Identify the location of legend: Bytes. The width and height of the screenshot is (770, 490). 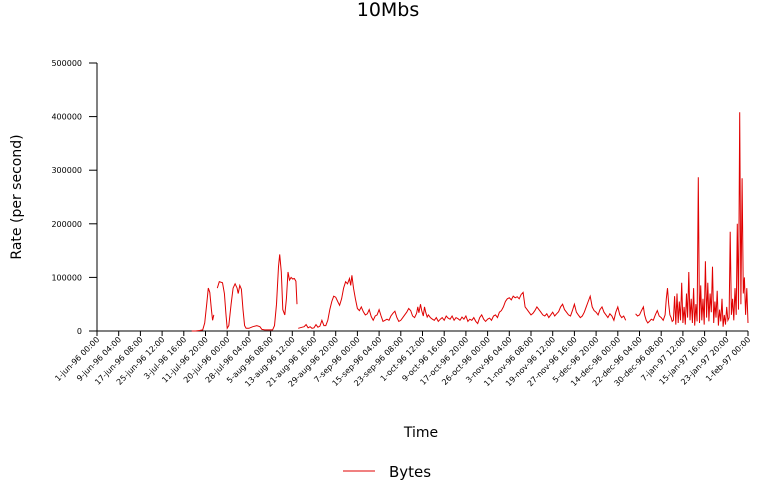
(387, 472).